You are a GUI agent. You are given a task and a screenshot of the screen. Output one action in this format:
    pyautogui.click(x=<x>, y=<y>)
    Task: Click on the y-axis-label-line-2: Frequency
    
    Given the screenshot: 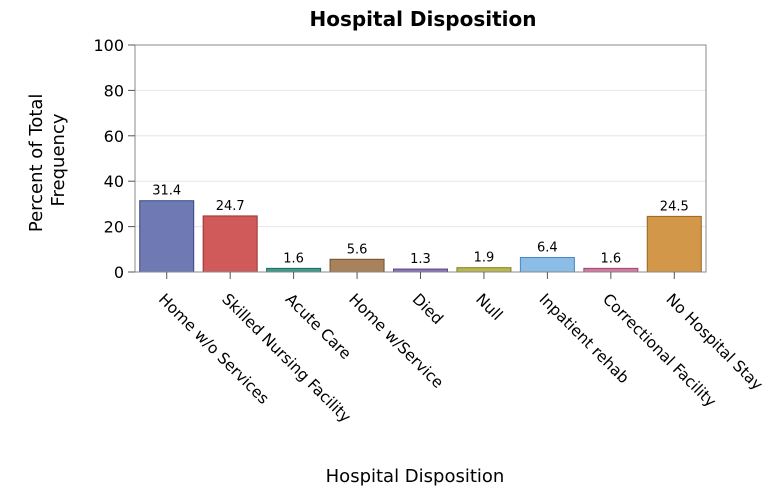 What is the action you would take?
    pyautogui.click(x=58, y=159)
    